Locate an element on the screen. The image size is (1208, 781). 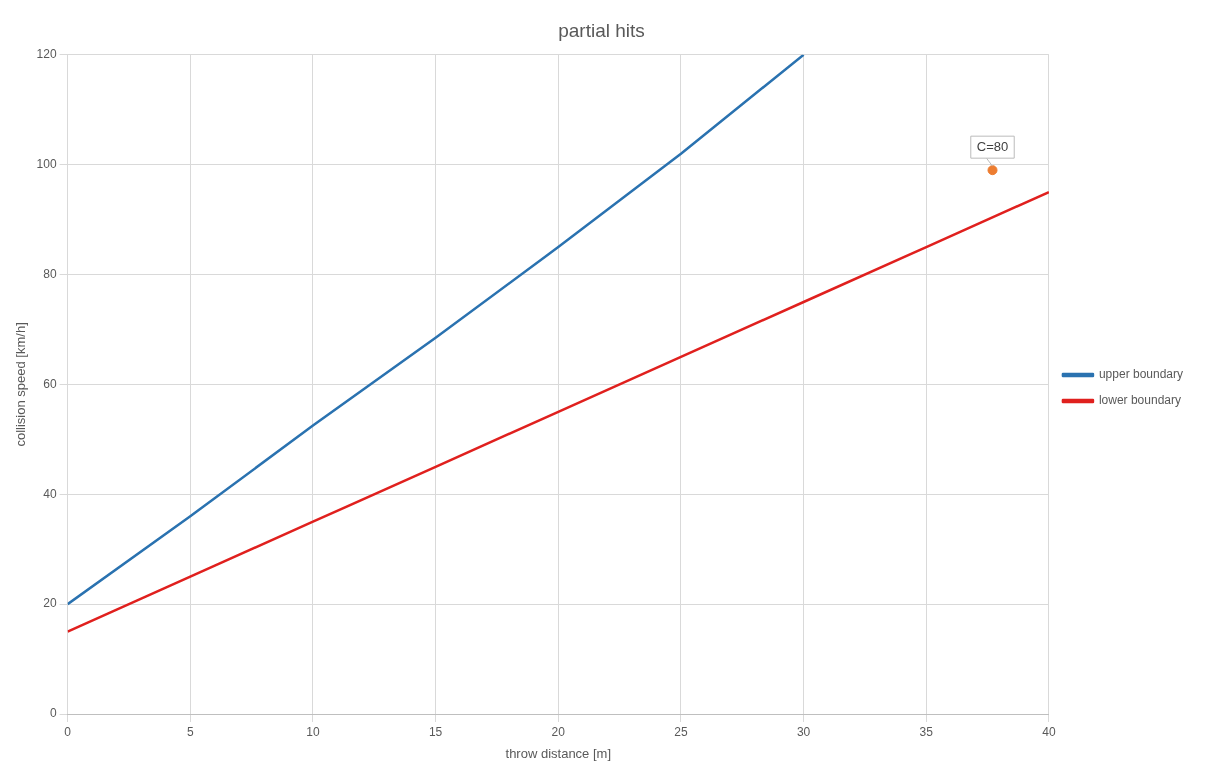
x-tick-label: 15 is located at coordinates (435, 731).